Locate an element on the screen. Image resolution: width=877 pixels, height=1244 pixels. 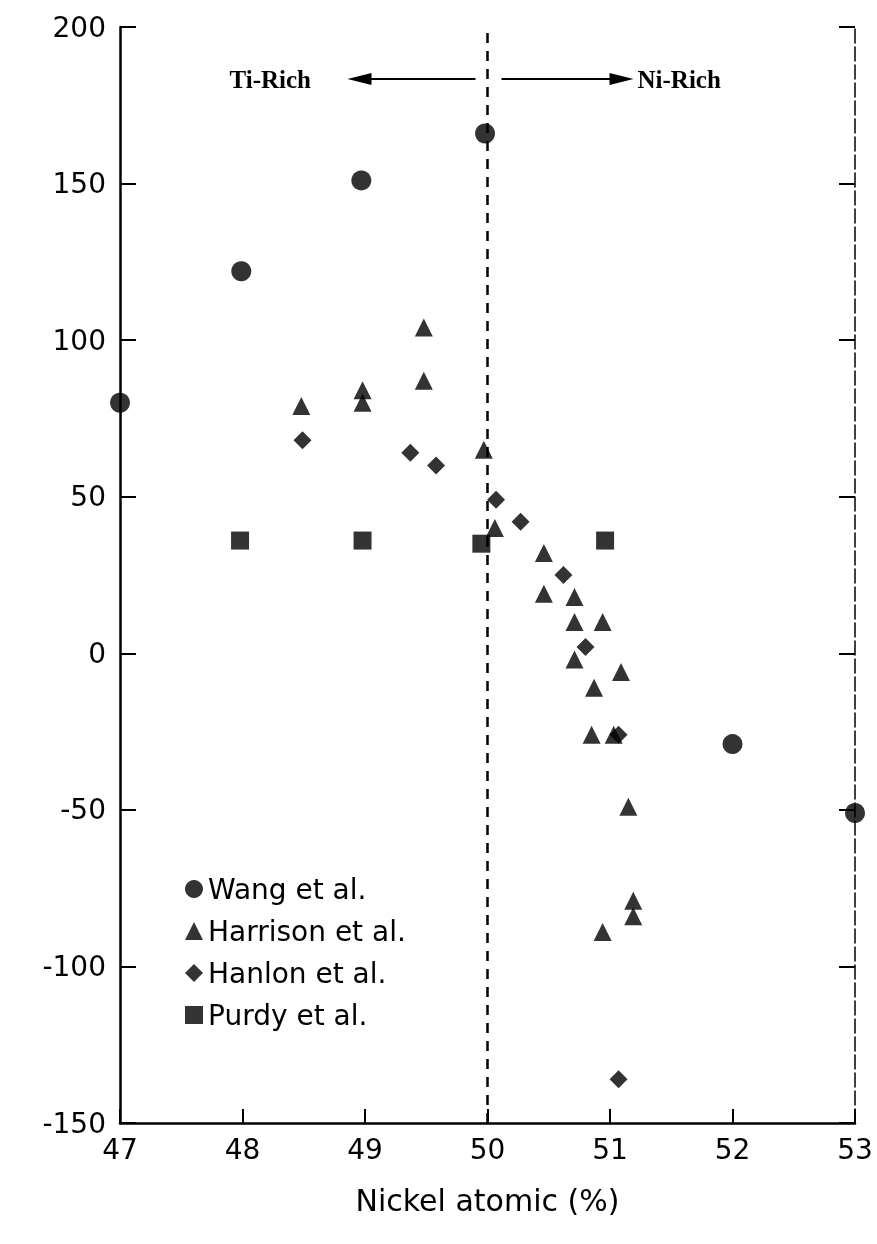
y-tick-label: -100 is located at coordinates (74, 966).